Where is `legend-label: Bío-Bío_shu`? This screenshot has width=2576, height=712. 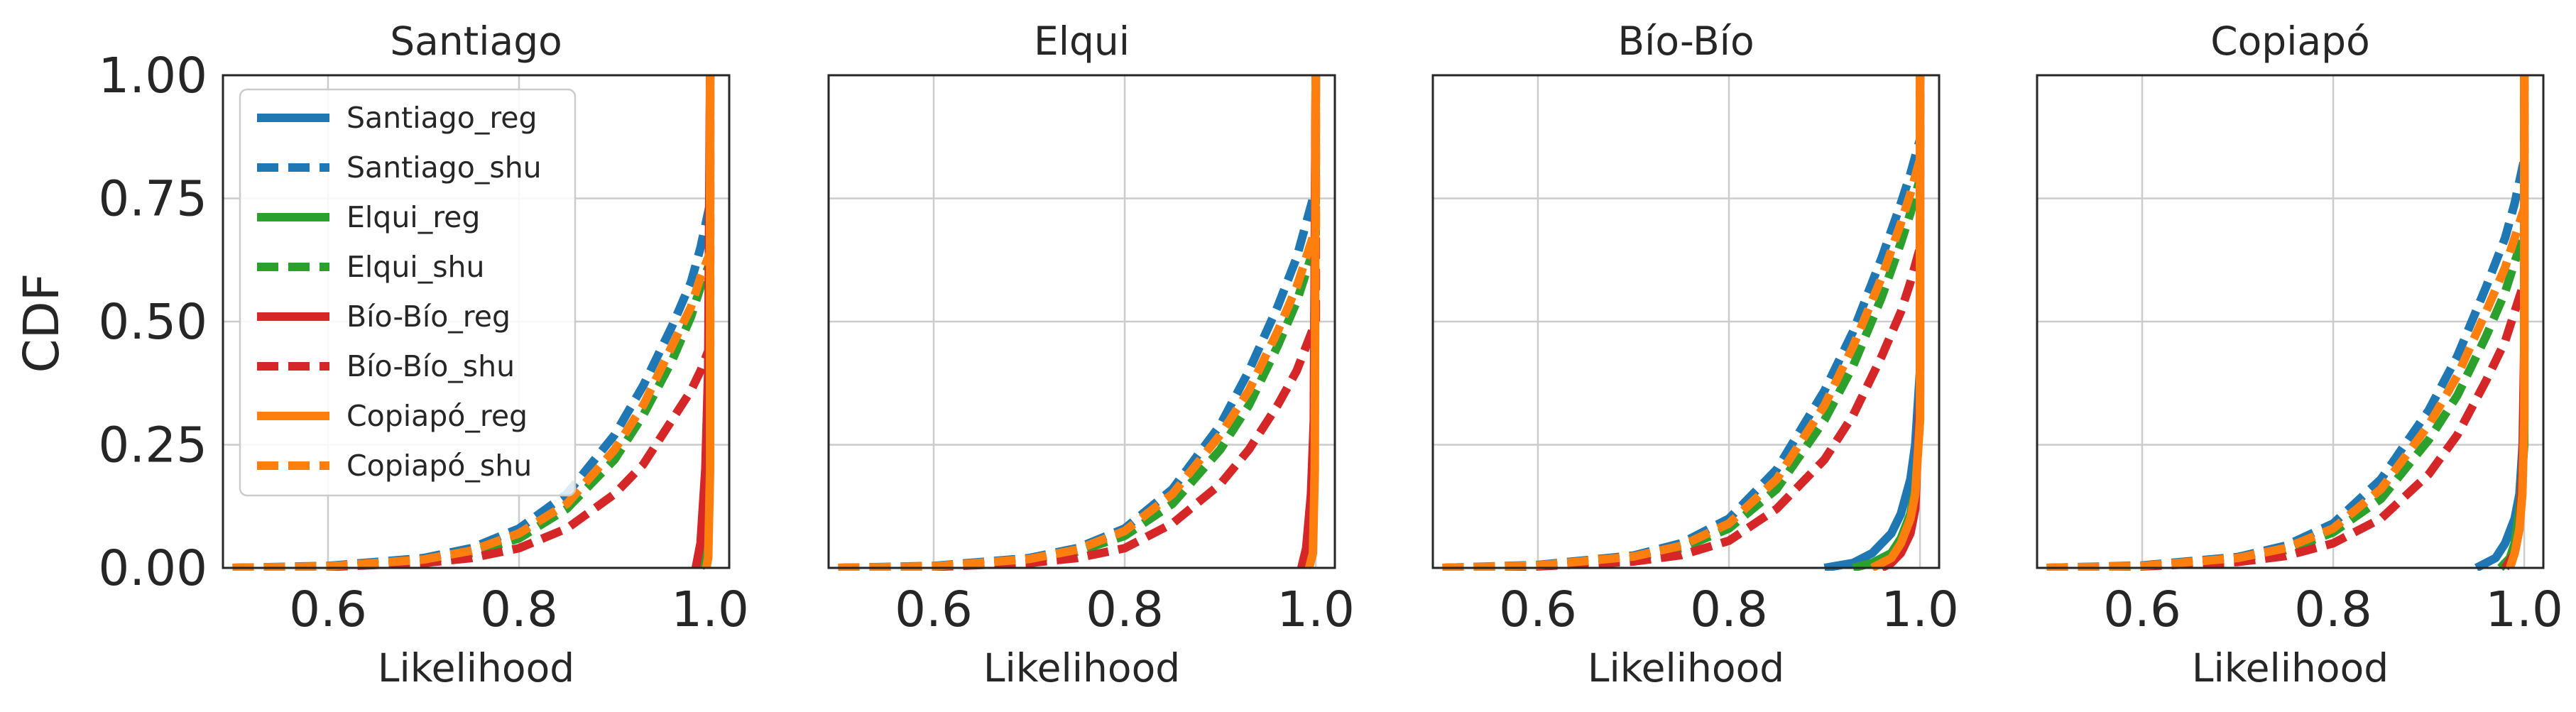
legend-label: Bío-Bío_shu is located at coordinates (430, 366).